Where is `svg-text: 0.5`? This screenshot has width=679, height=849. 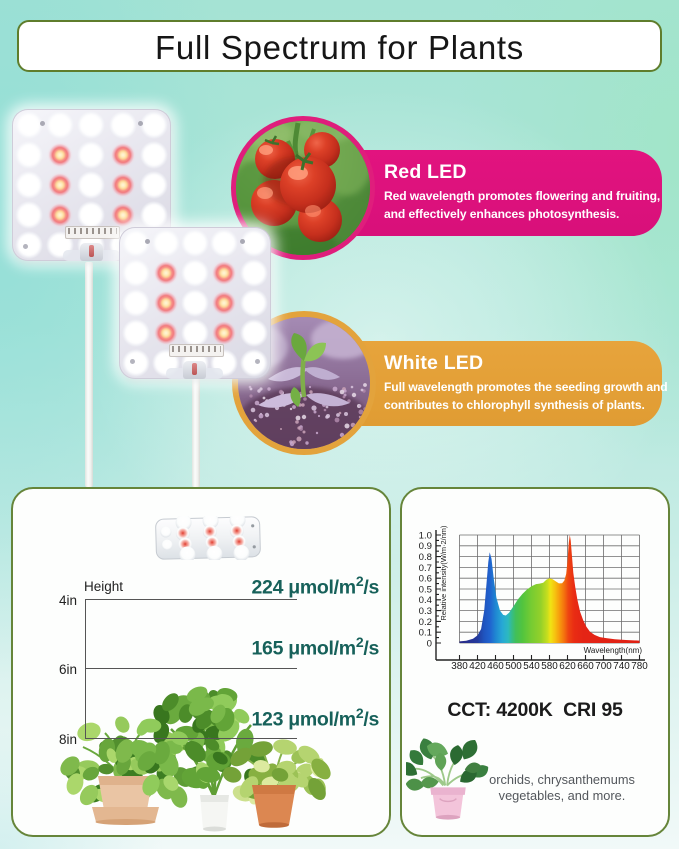 svg-text: 0.5 is located at coordinates (425, 589).